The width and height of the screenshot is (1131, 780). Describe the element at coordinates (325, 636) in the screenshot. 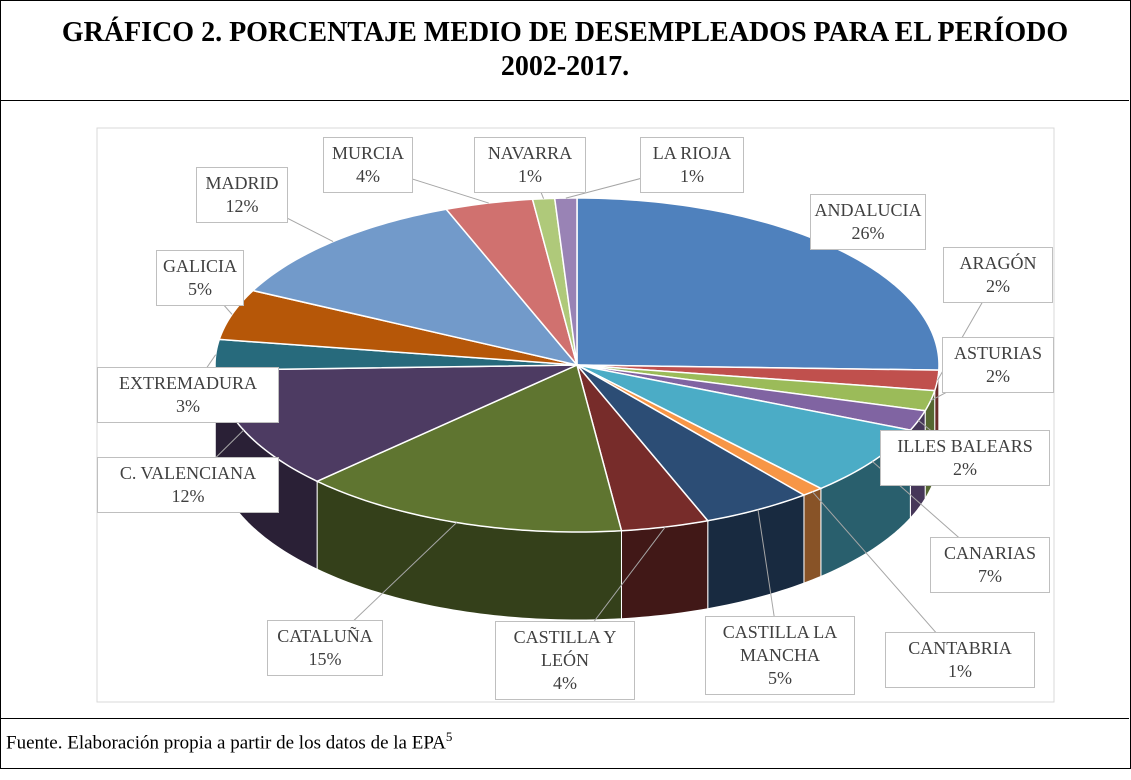

I see `label-name: CATALUÑA` at that location.